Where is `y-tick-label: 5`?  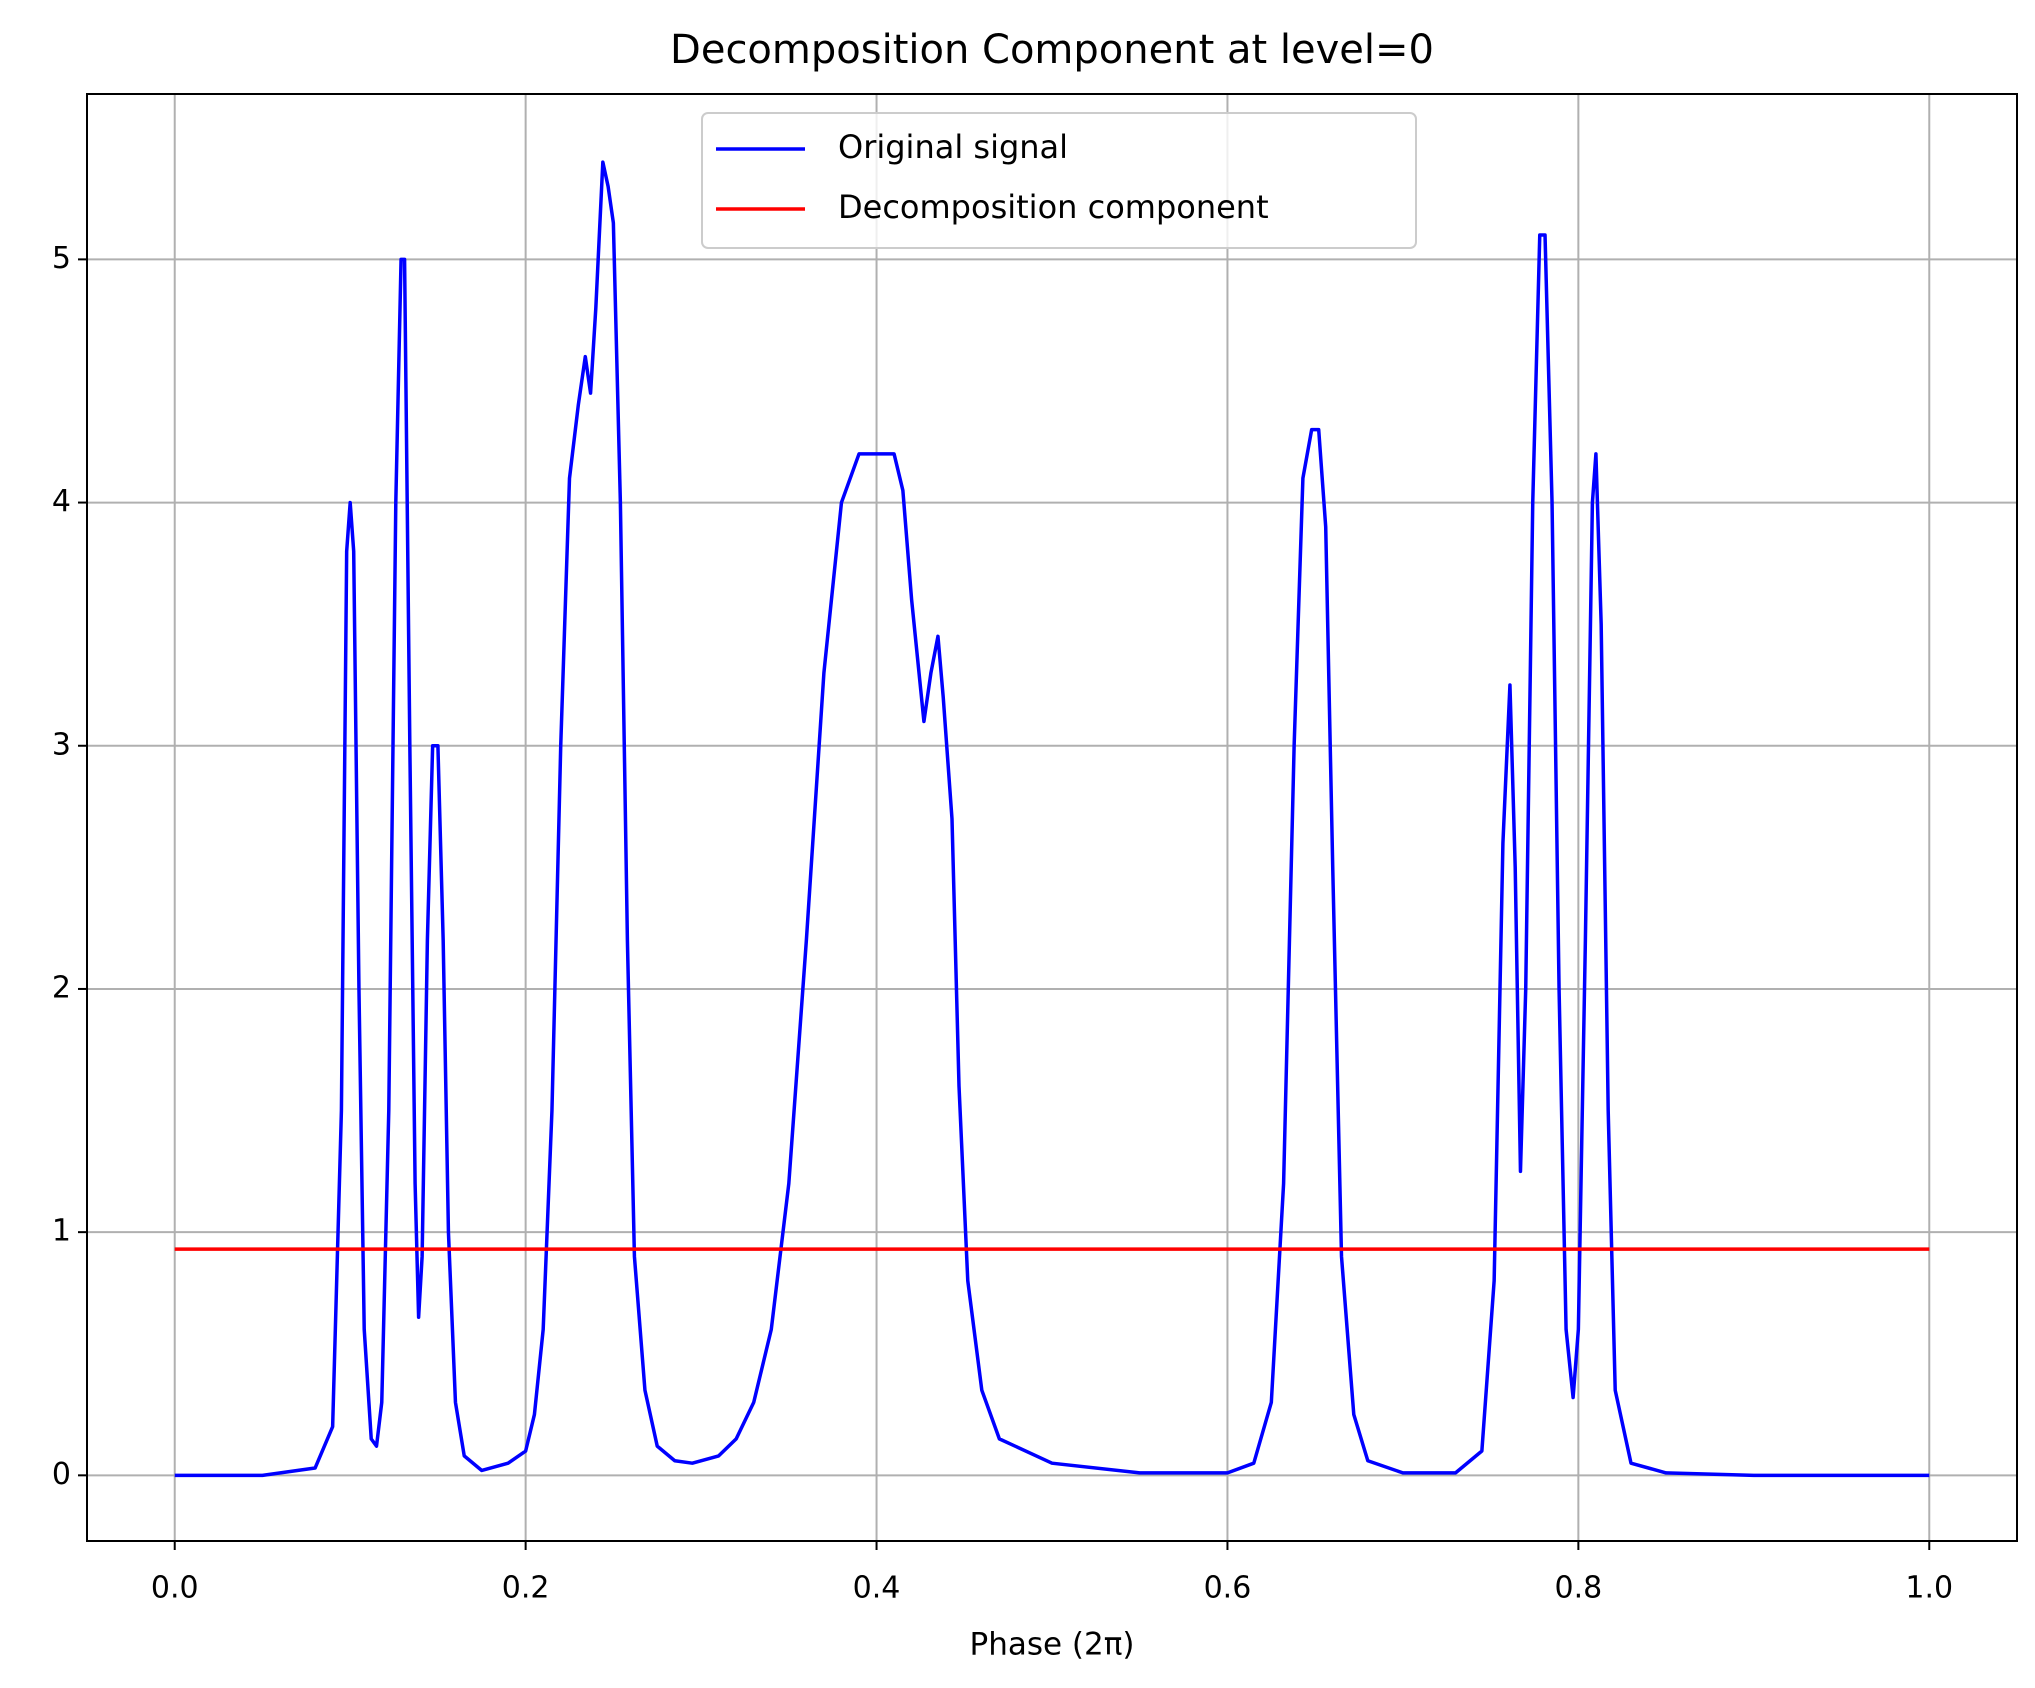
y-tick-label: 5 is located at coordinates (61, 258).